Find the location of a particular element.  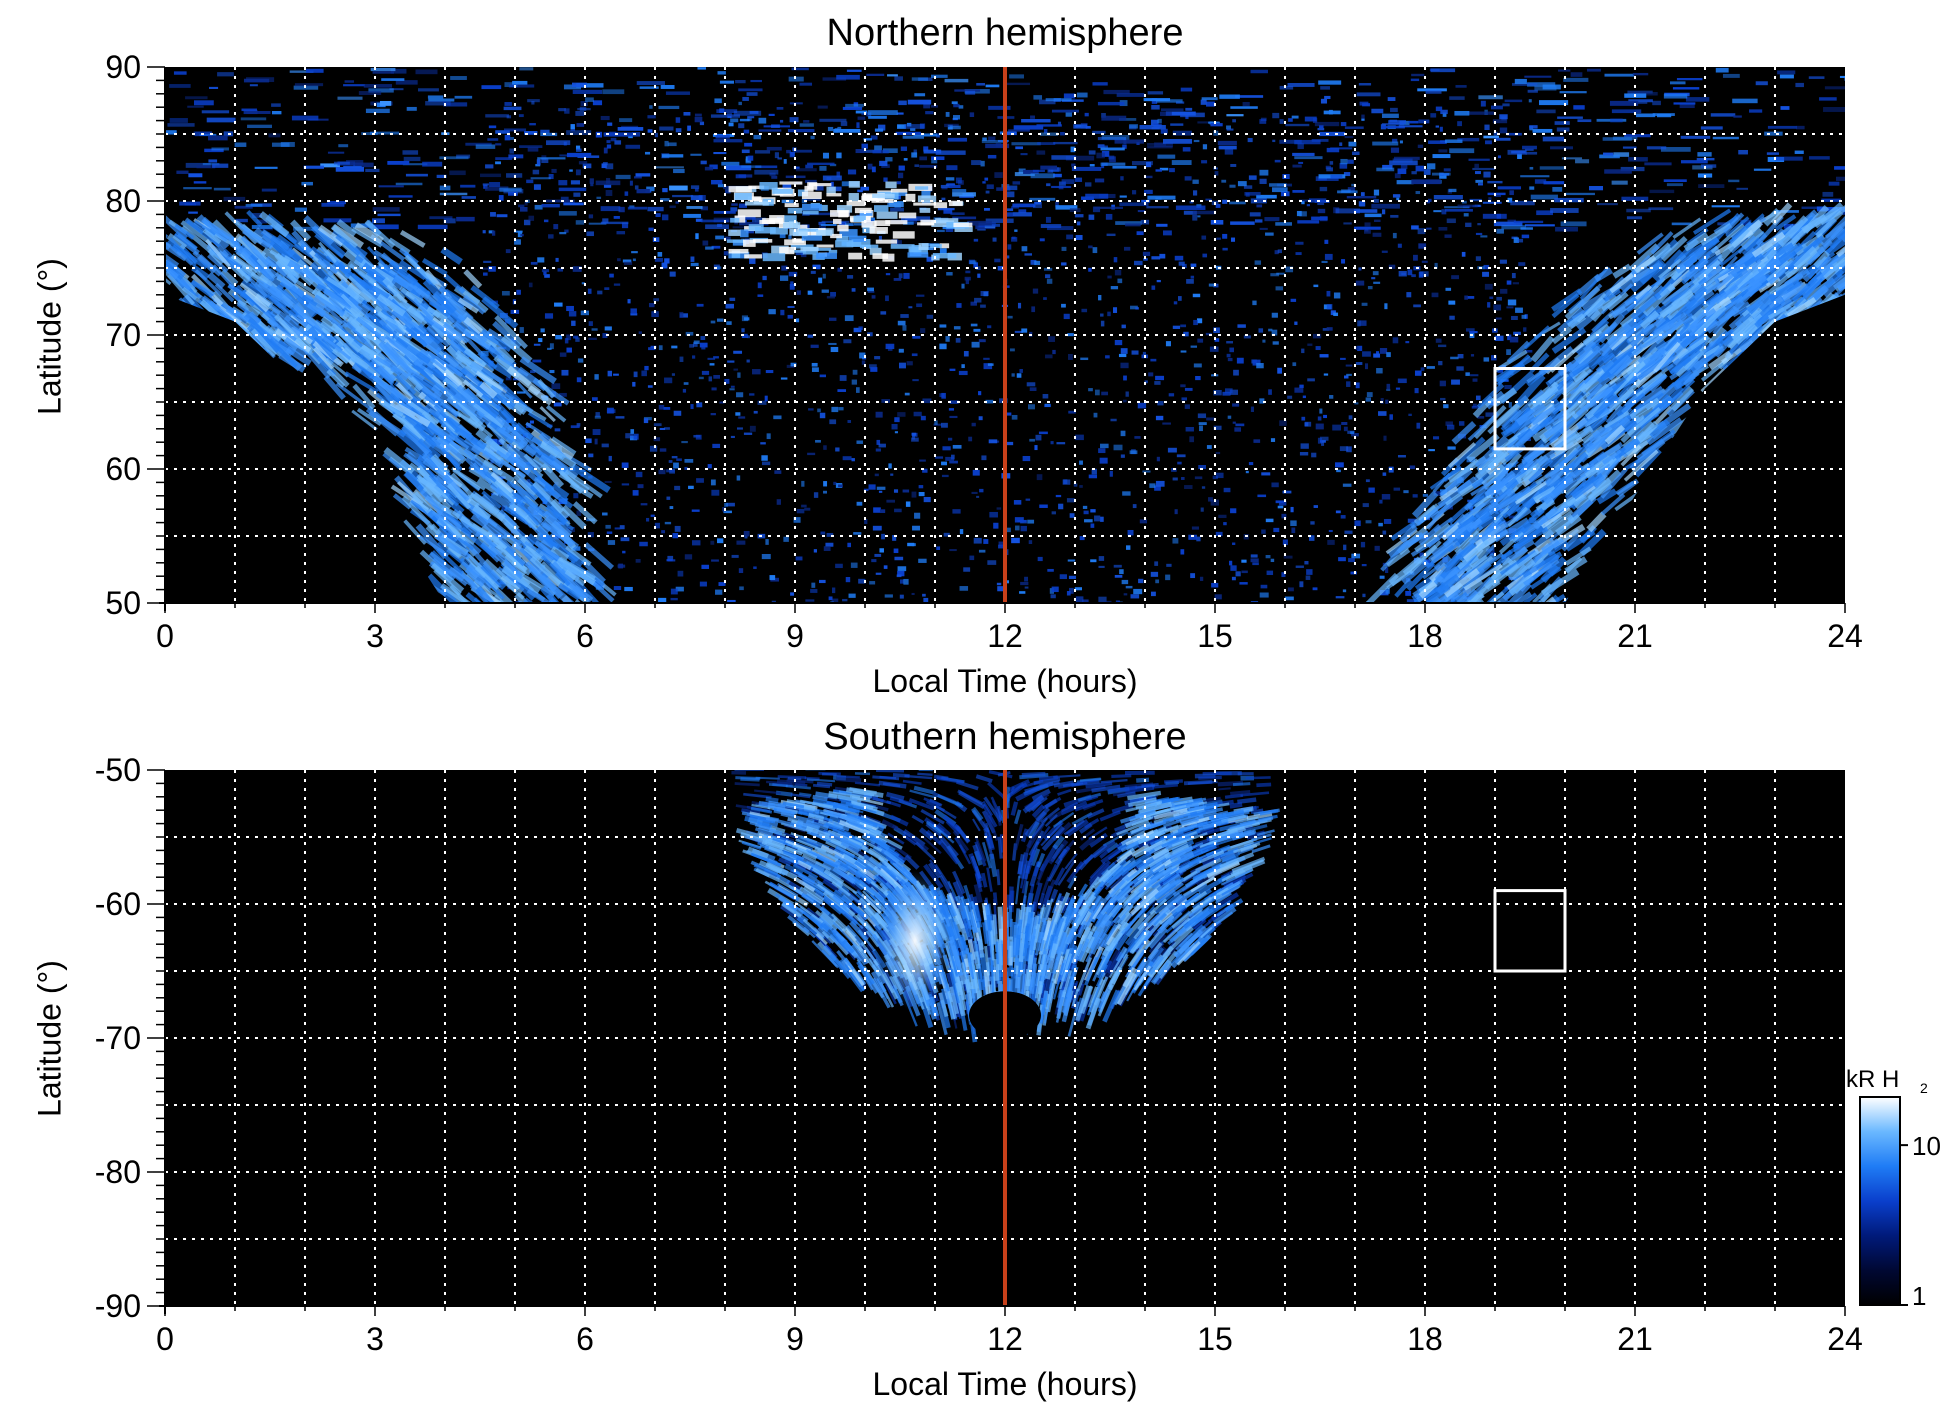

colorbar-tick-label: 10 is located at coordinates (1926, 1146).